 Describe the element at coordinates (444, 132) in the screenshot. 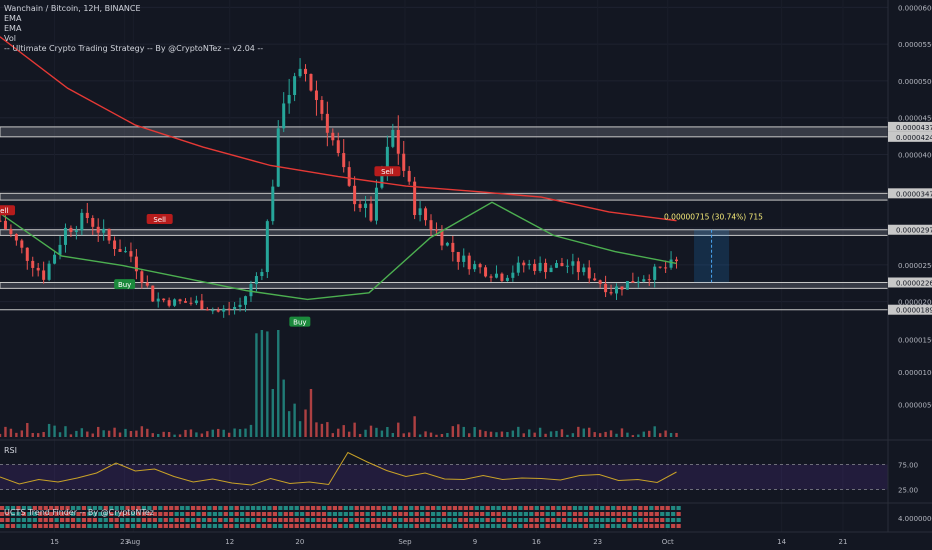

I see `sr-zone` at that location.